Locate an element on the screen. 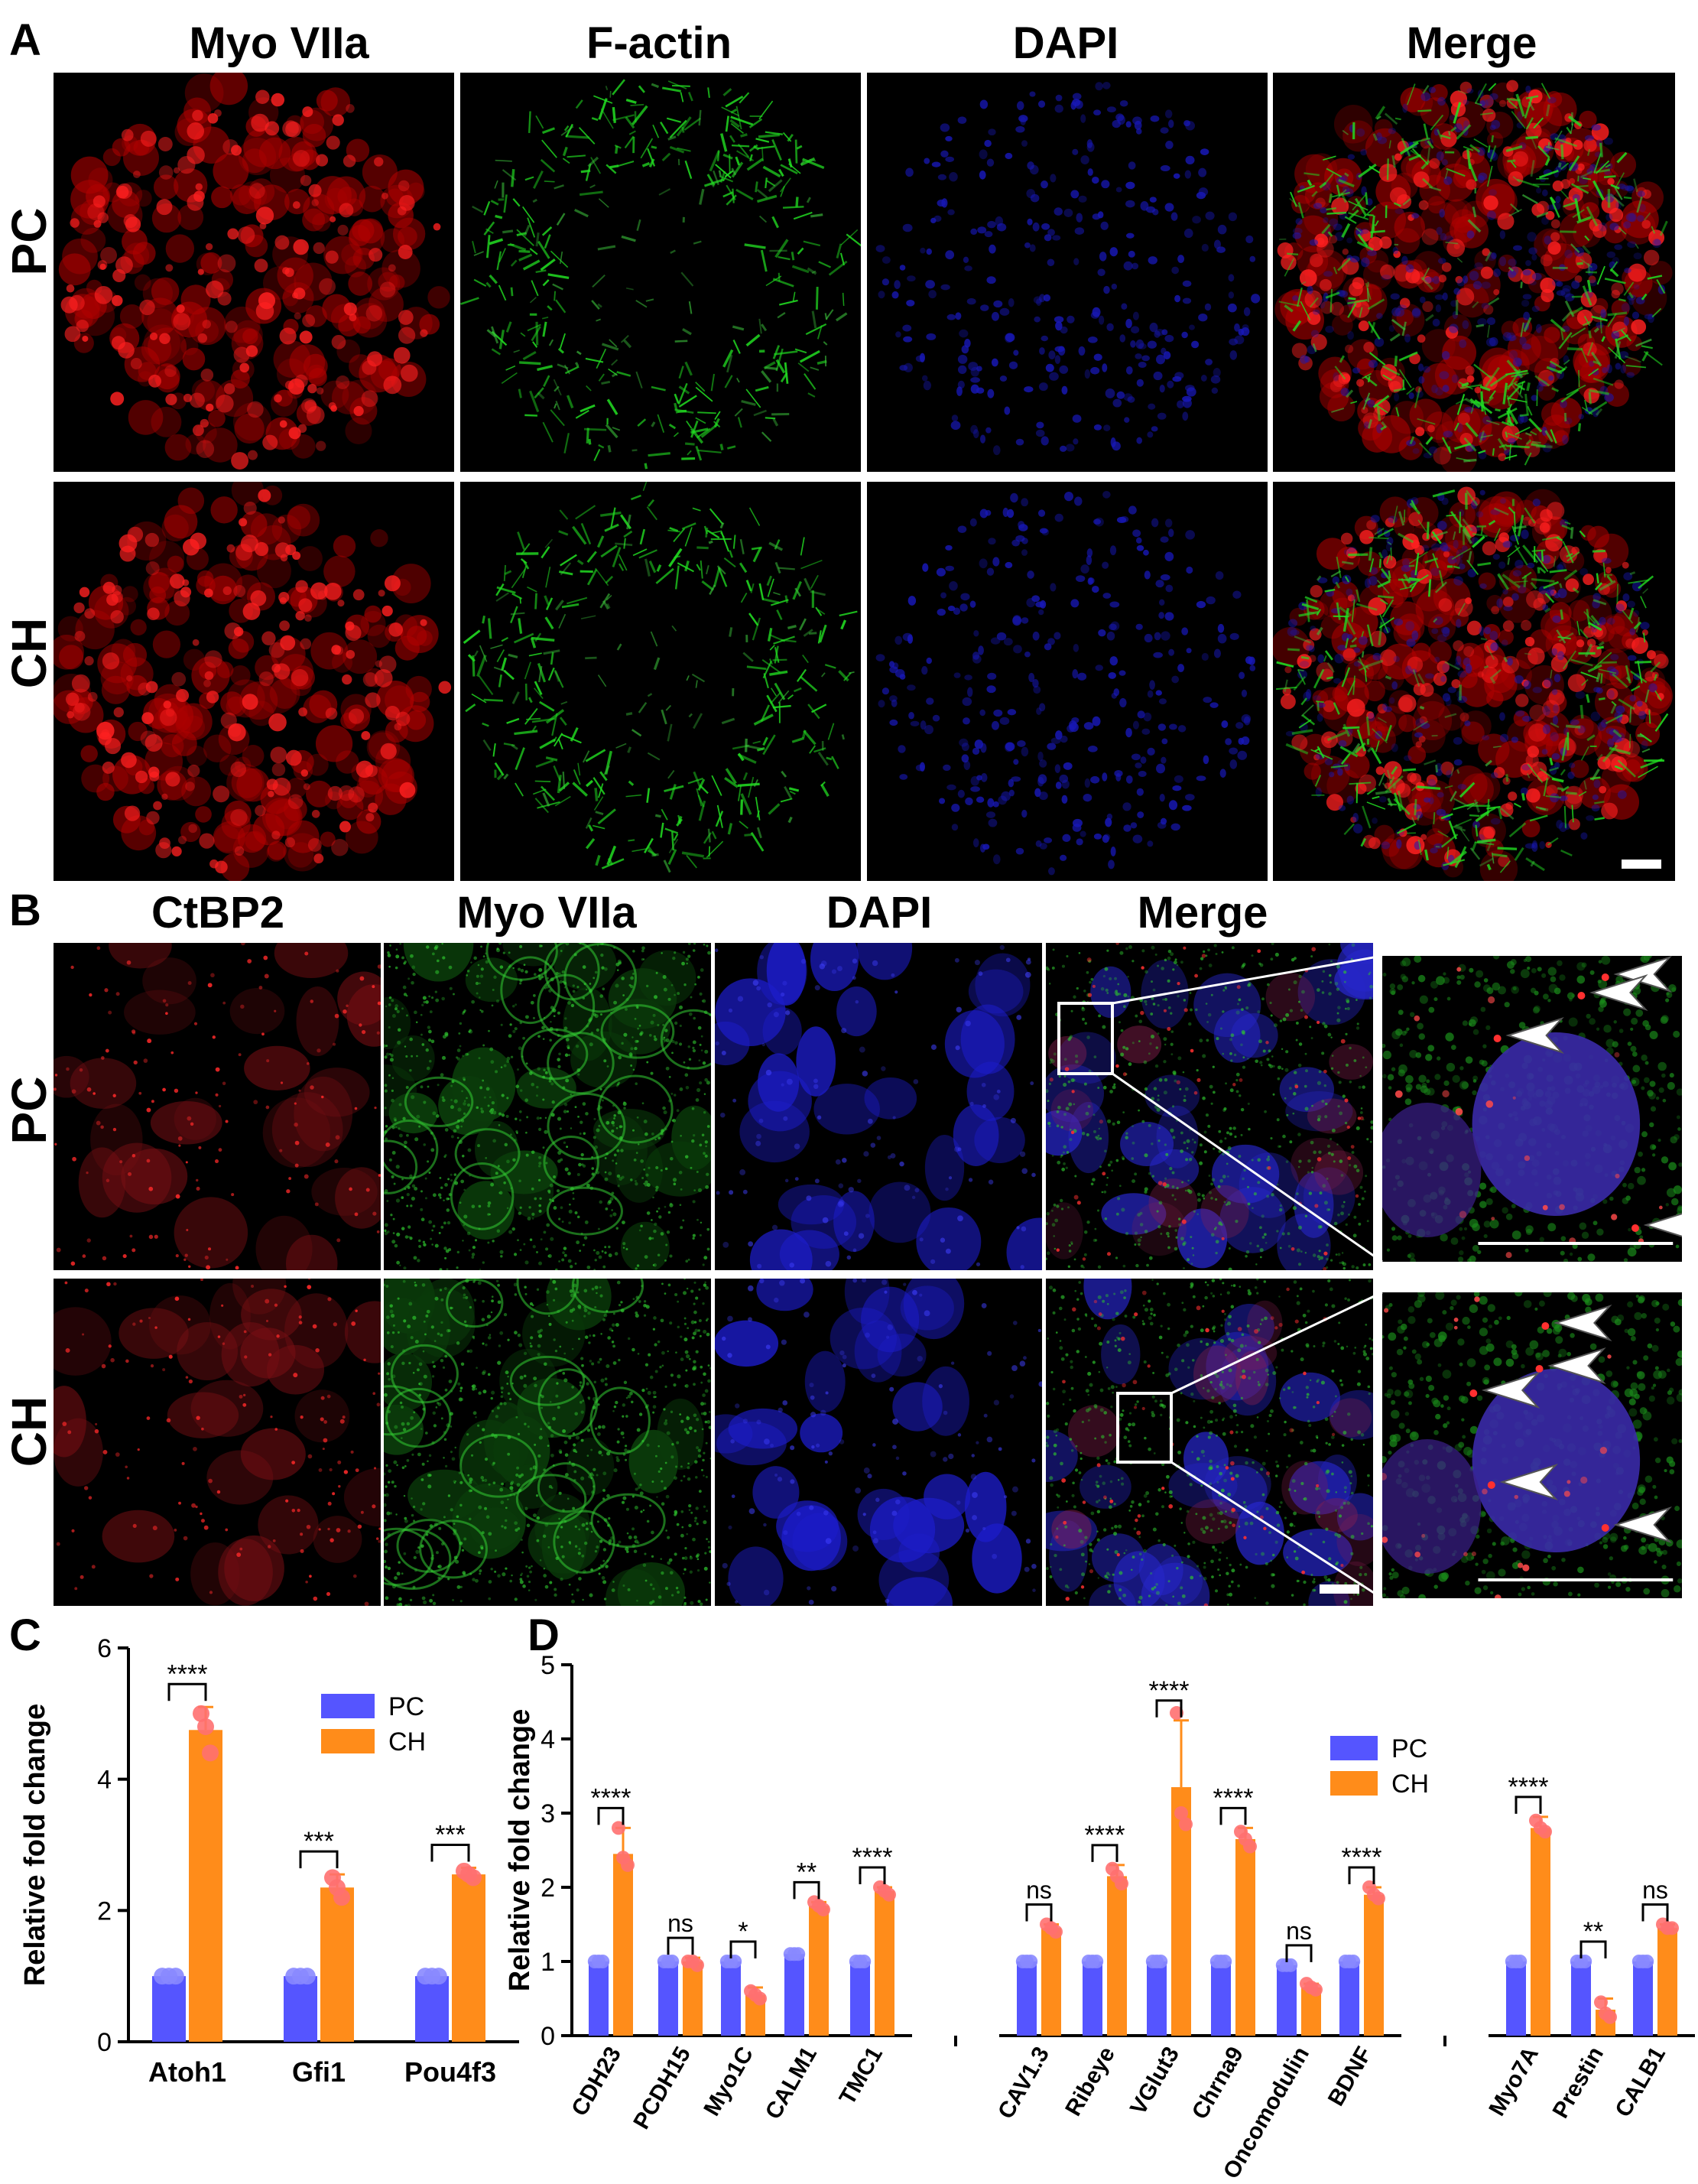 The image size is (1698, 2184). panel-b-image-ch-zoom is located at coordinates (1532, 1445).